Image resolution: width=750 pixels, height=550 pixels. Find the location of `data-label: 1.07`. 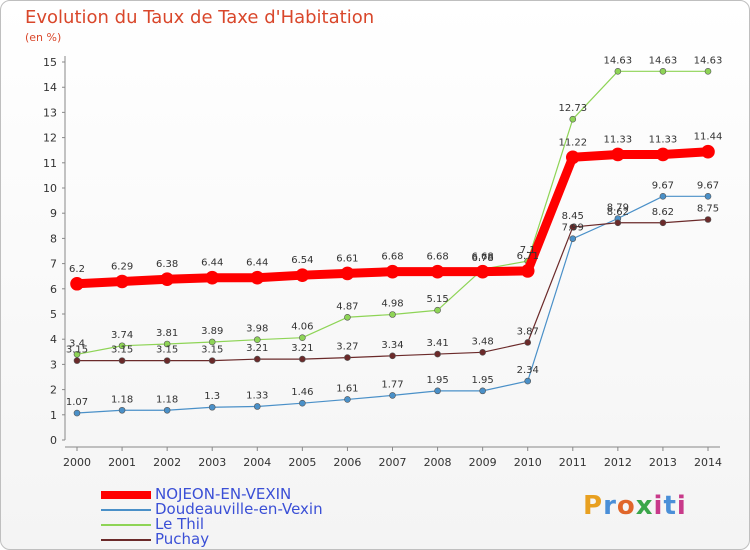

data-label: 1.07 is located at coordinates (77, 402).